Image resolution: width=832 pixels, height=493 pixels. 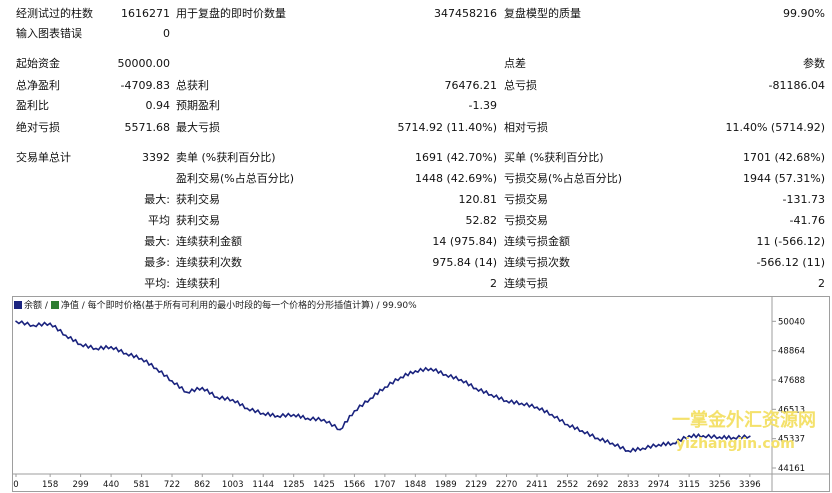 What do you see at coordinates (783, 178) in the screenshot?
I see `report-value: 1944 (57.31%)` at bounding box center [783, 178].